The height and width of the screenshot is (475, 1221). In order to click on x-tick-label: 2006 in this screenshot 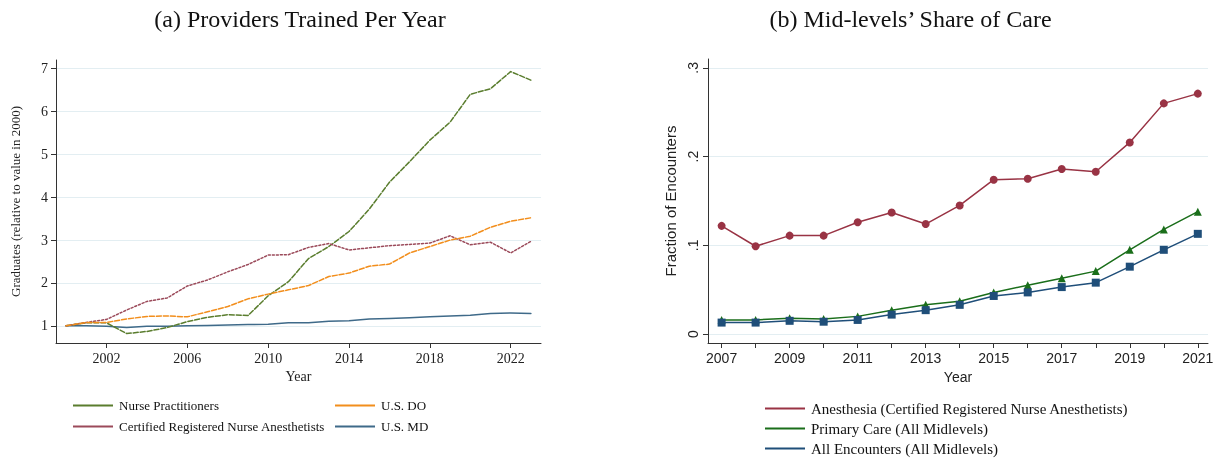, I will do `click(187, 358)`.